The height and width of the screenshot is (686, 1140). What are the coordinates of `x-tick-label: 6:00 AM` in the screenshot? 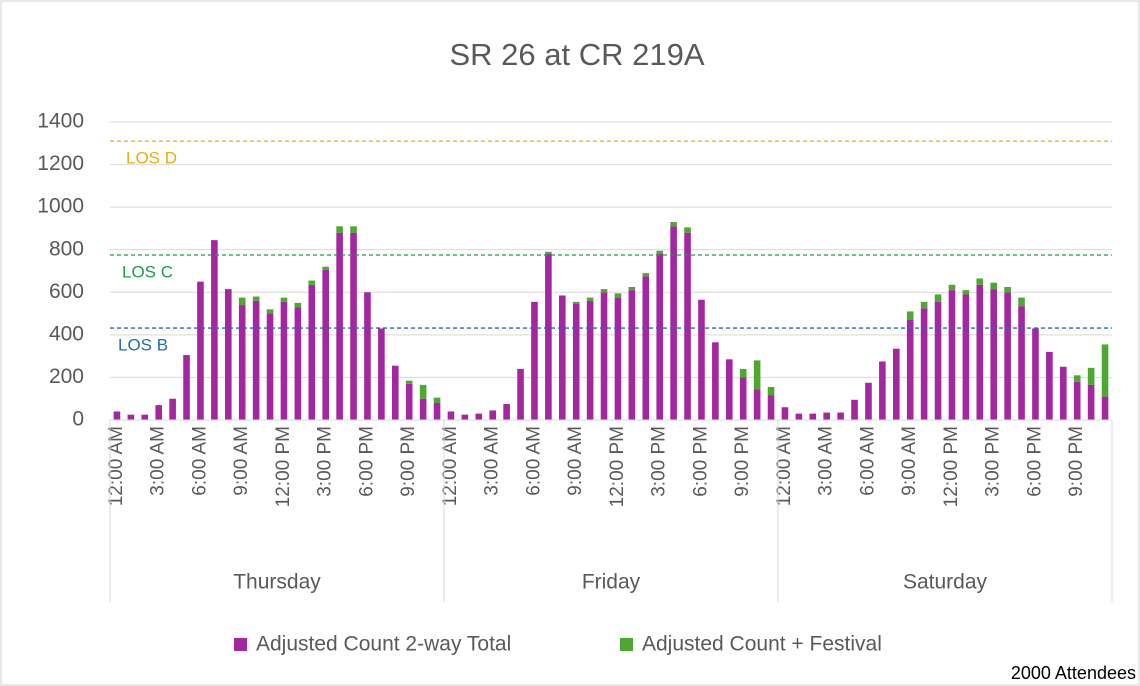 It's located at (867, 461).